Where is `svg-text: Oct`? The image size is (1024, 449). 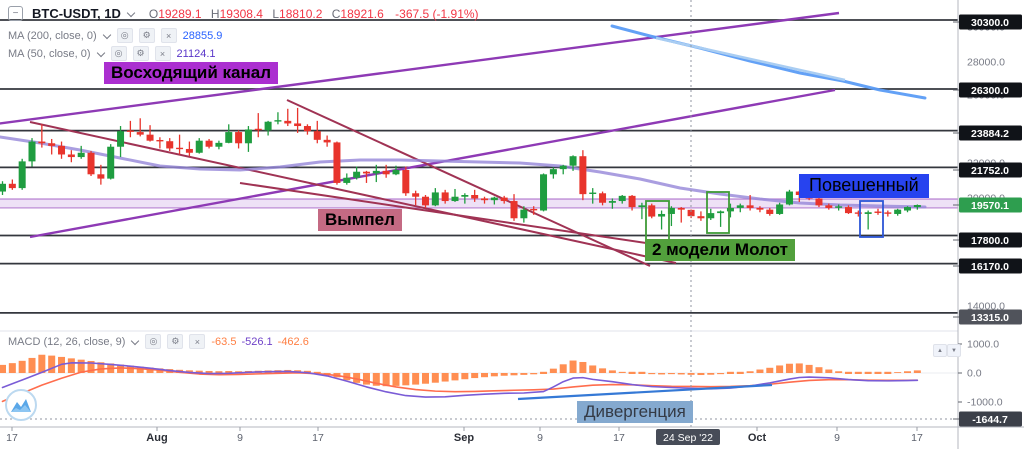 svg-text: Oct is located at coordinates (757, 438).